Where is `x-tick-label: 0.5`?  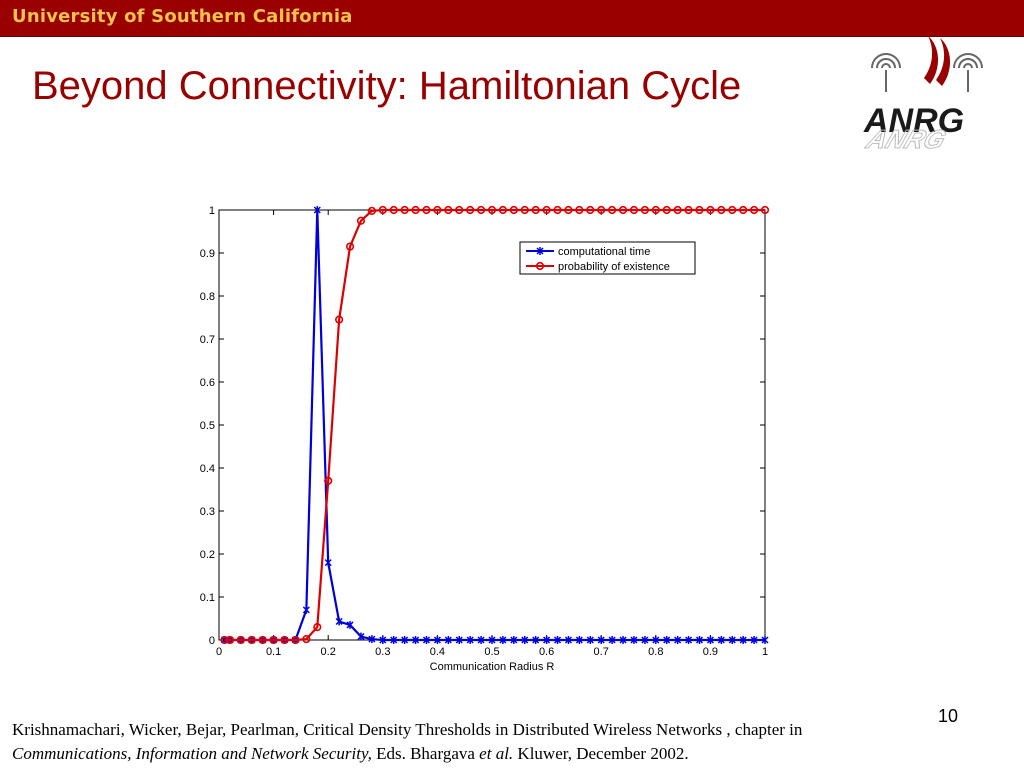 x-tick-label: 0.5 is located at coordinates (491, 652).